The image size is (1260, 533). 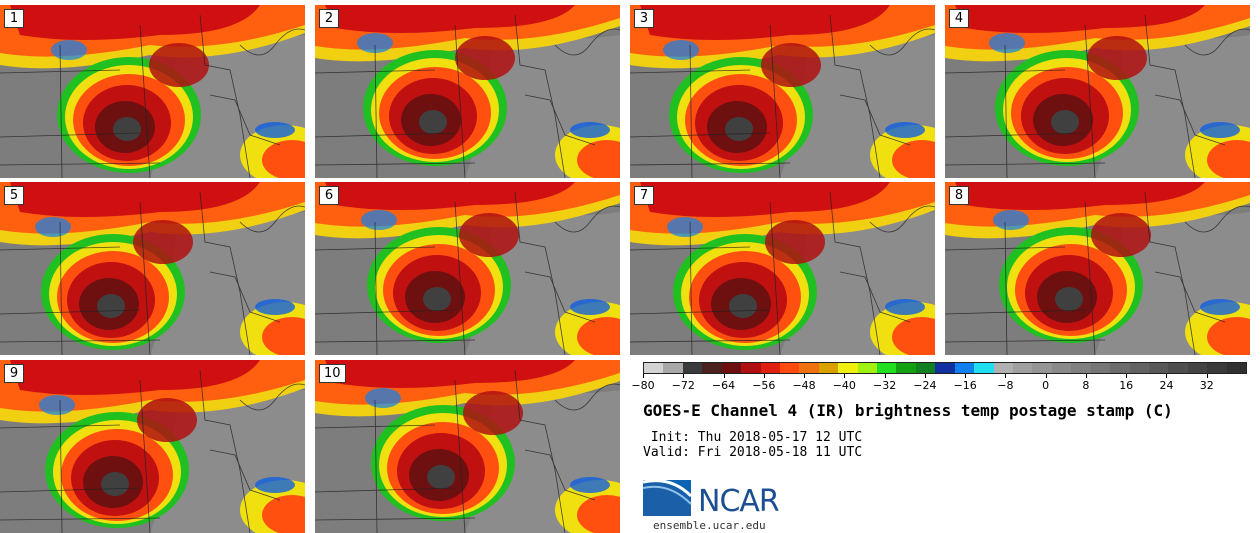 I want to click on colorbar-tick-label: −24, so click(x=925, y=385).